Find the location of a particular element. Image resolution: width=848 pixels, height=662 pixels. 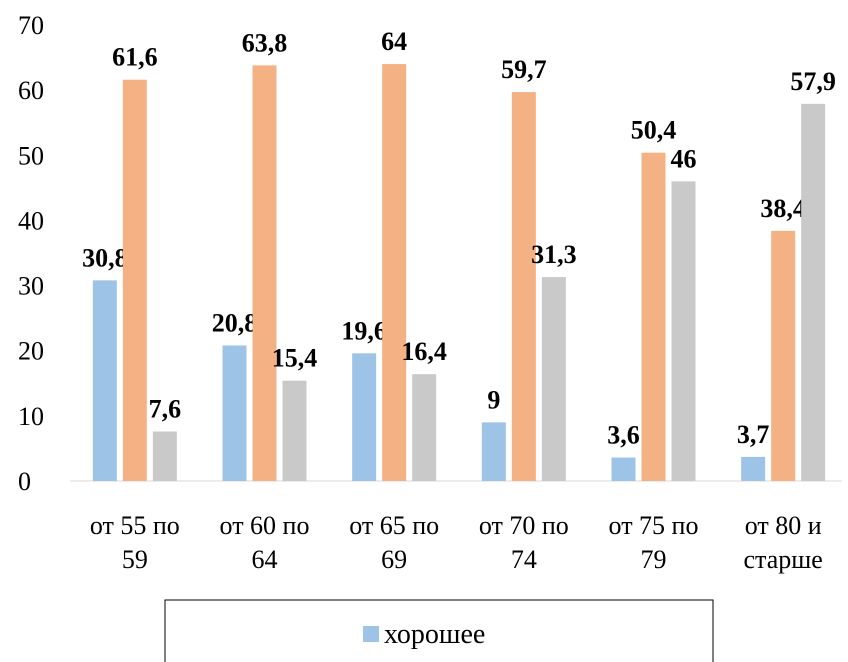

y-tick-label: 40 is located at coordinates (31, 220).